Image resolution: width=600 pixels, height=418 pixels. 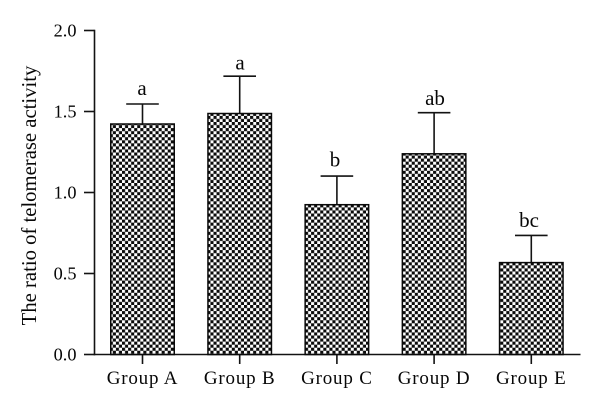 What do you see at coordinates (30, 195) in the screenshot?
I see `svg-text:The ratio of telomerase activi: The ratio of telomerase activity` at bounding box center [30, 195].